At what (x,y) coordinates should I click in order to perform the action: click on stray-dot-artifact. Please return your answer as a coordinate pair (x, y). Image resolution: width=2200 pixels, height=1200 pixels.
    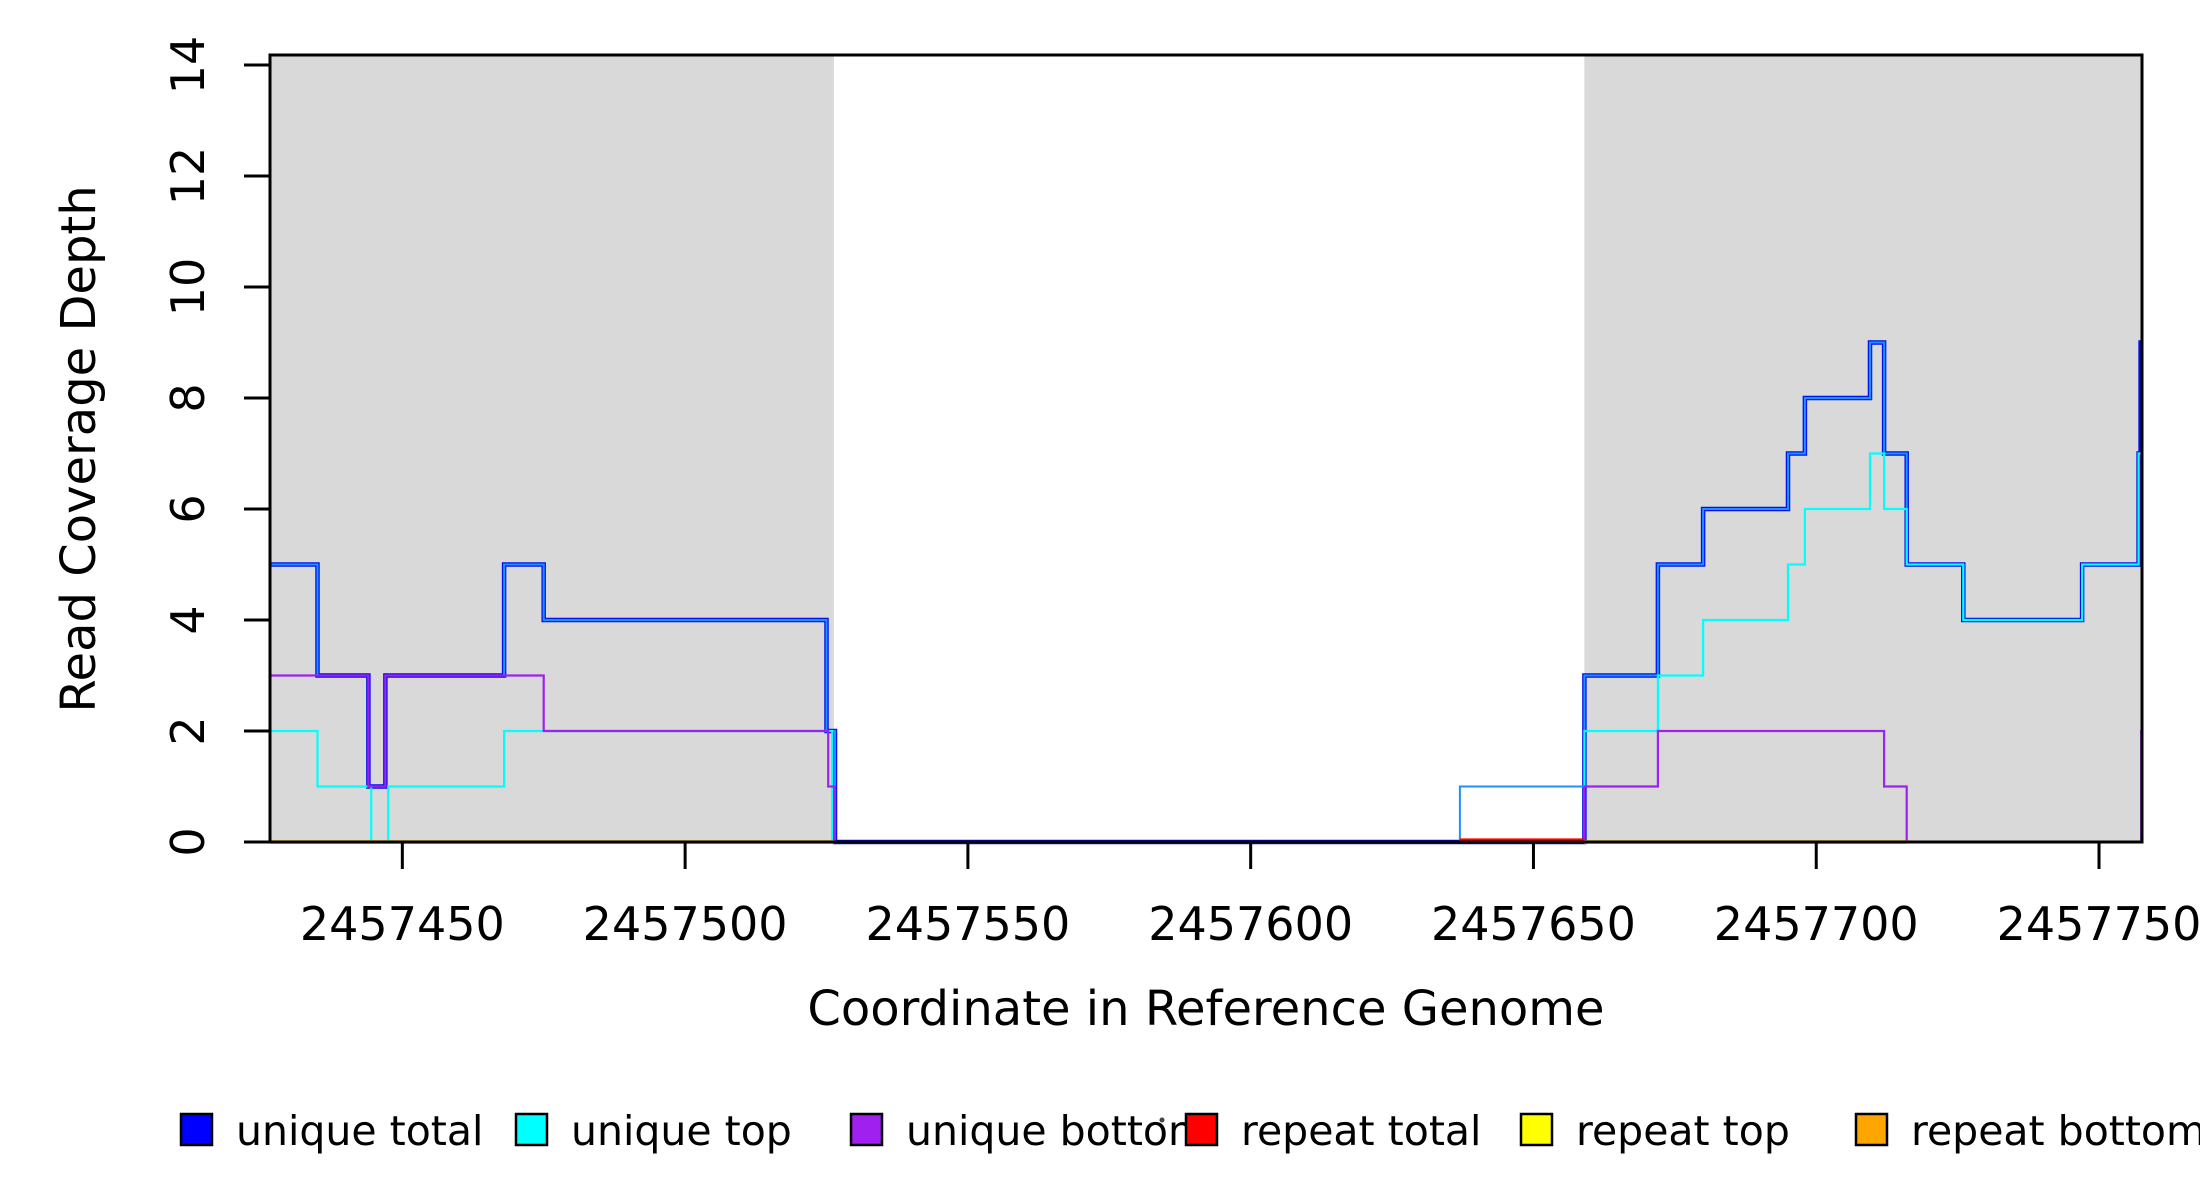
    Looking at the image, I should click on (1162, 1120).